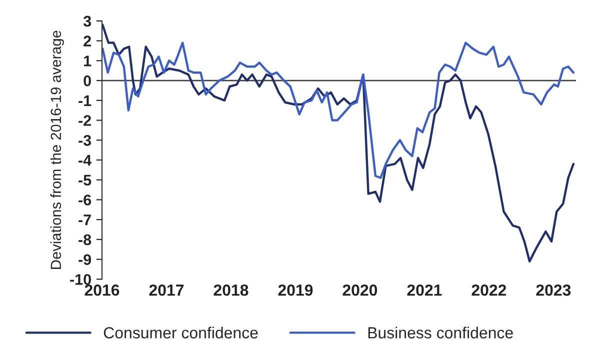  I want to click on x-tick-label: 2022, so click(489, 290).